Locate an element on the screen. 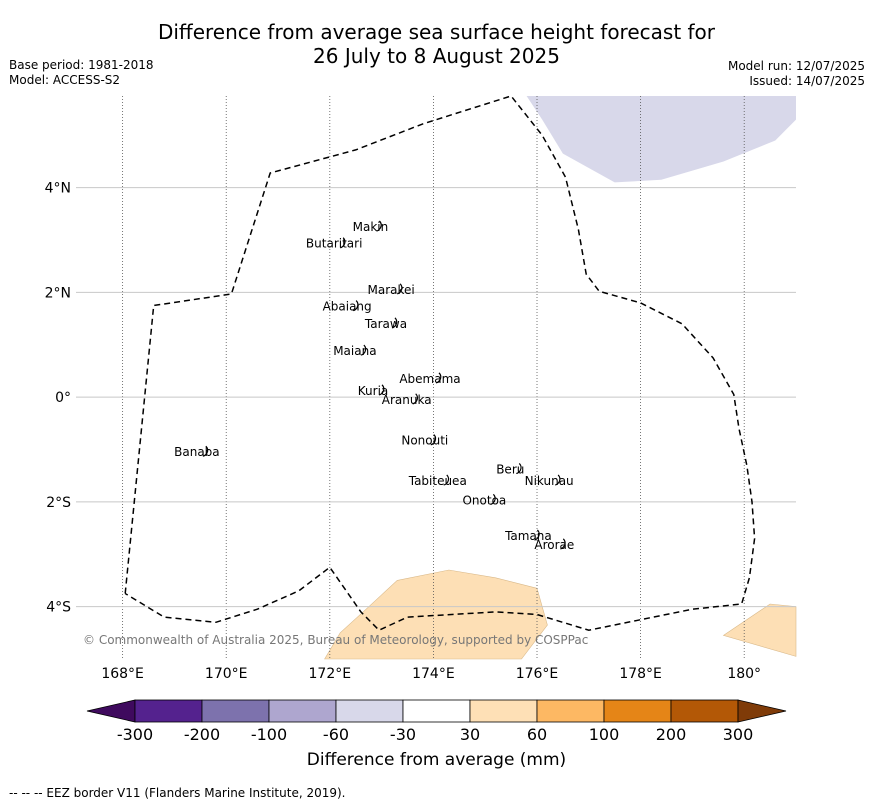 Image resolution: width=873 pixels, height=804 pixels. island-label: Makin is located at coordinates (371, 227).